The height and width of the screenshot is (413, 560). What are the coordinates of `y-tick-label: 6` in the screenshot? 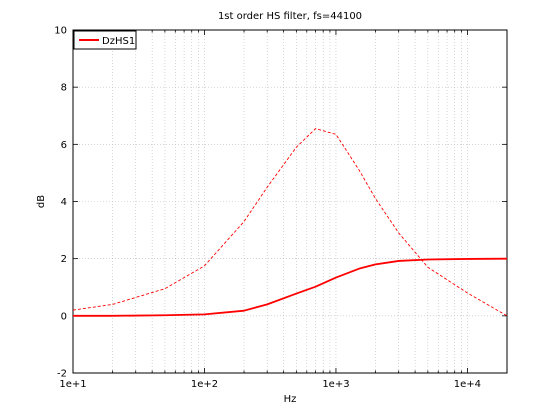 It's located at (64, 145).